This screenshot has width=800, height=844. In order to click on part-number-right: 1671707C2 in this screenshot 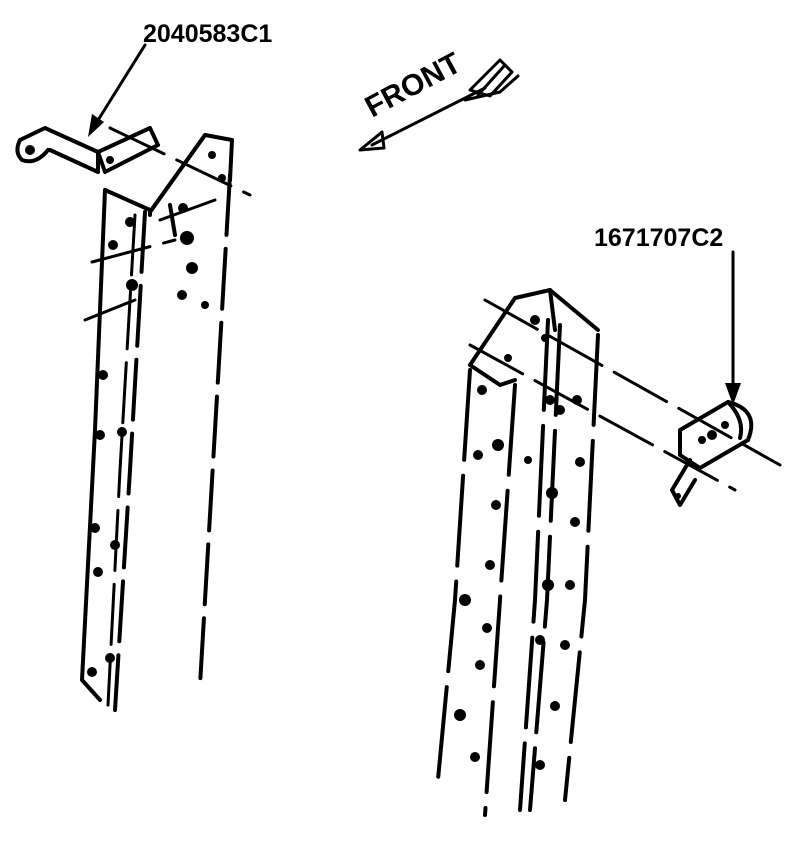, I will do `click(658, 238)`.